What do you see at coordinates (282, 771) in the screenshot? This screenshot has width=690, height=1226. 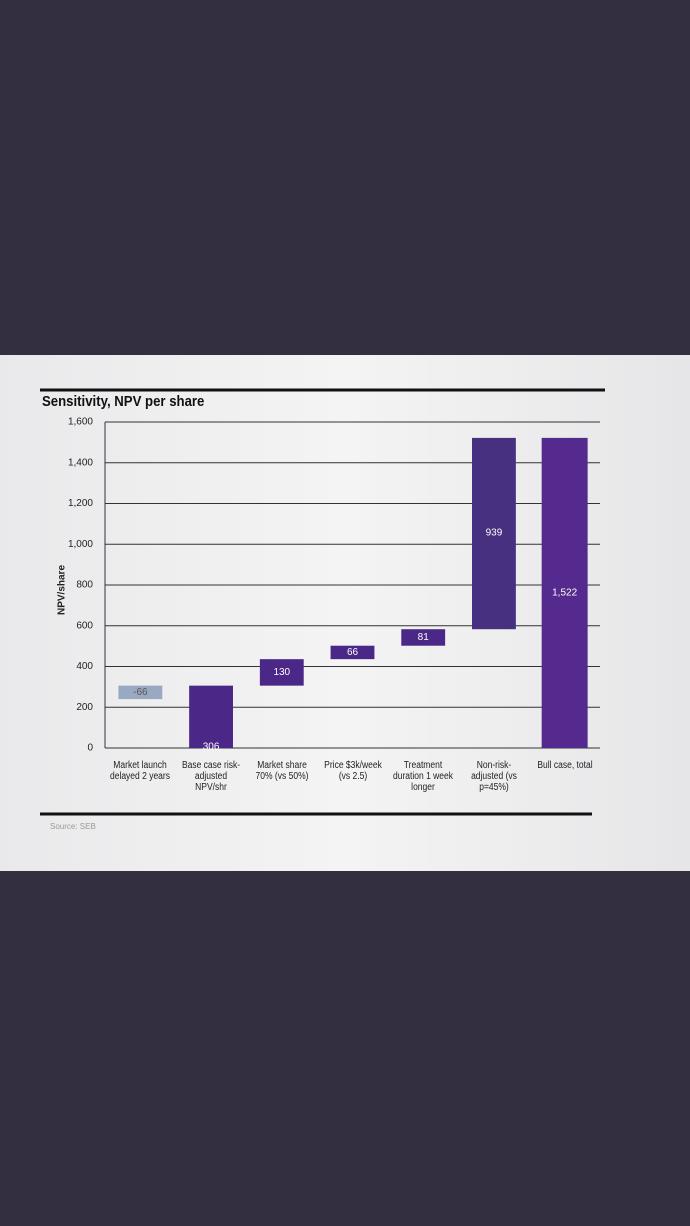 I see `x-tick-label: Market share 70% (vs 50%)` at bounding box center [282, 771].